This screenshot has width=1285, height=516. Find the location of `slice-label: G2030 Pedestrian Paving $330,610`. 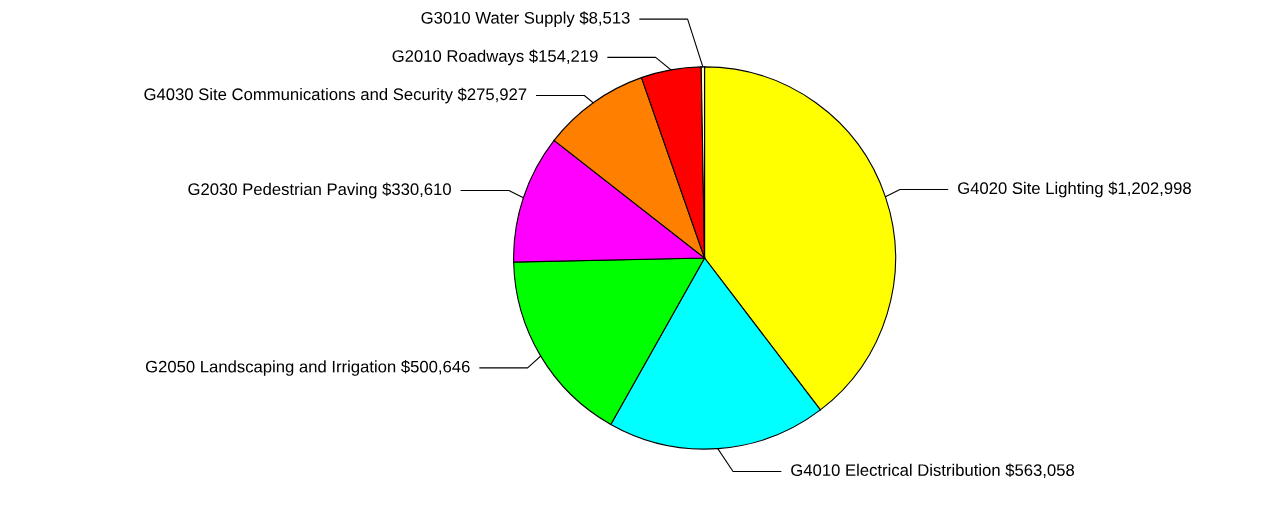

slice-label: G2030 Pedestrian Paving $330,610 is located at coordinates (319, 190).